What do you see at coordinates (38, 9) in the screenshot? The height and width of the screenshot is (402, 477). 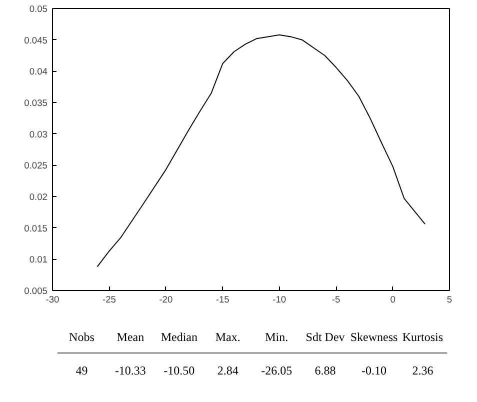 I see `y-tick-label: 0.05` at bounding box center [38, 9].